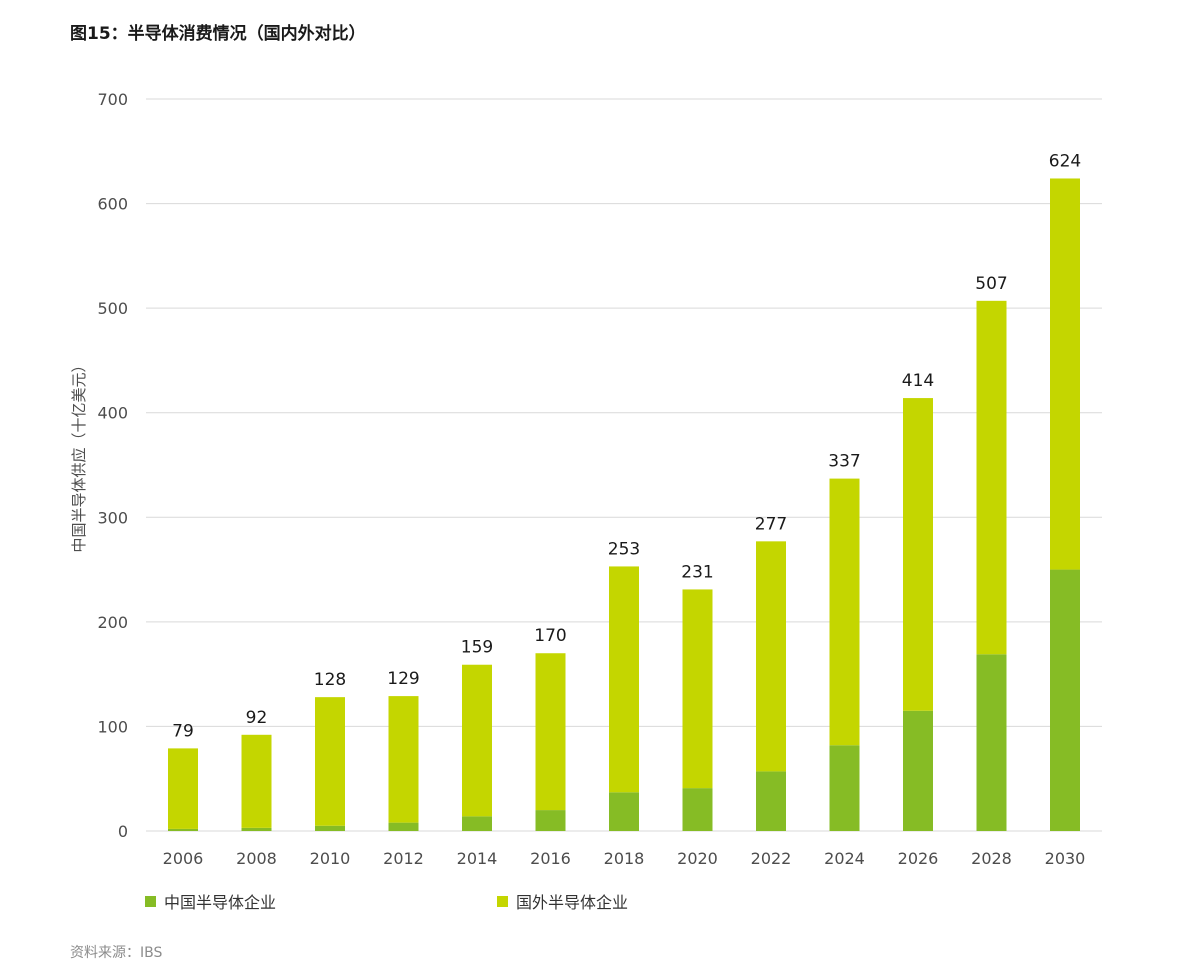  What do you see at coordinates (991, 858) in the screenshot?
I see `x-tick-label-2028: 2028` at bounding box center [991, 858].